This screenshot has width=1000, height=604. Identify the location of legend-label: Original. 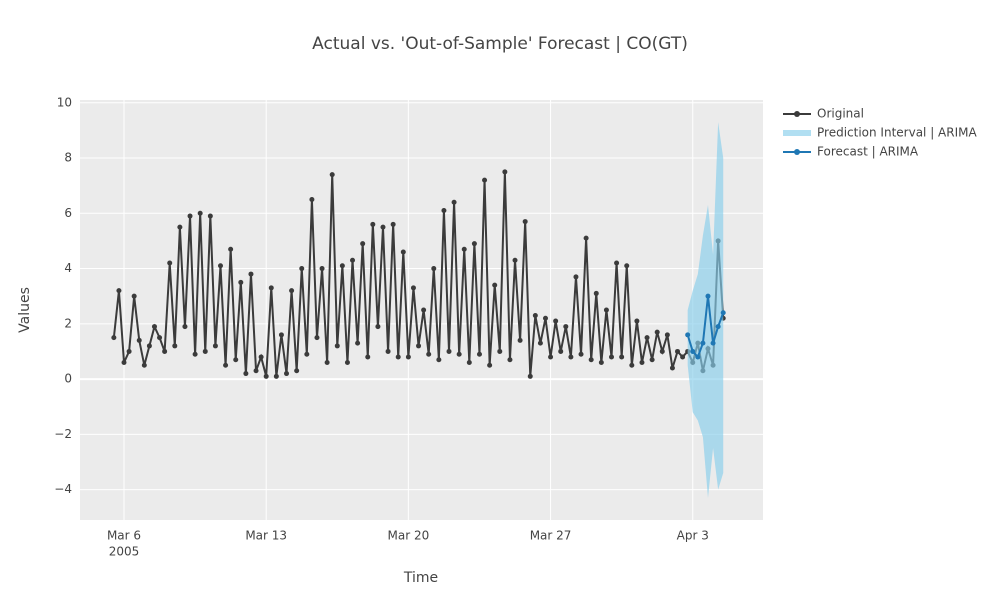
(840, 114).